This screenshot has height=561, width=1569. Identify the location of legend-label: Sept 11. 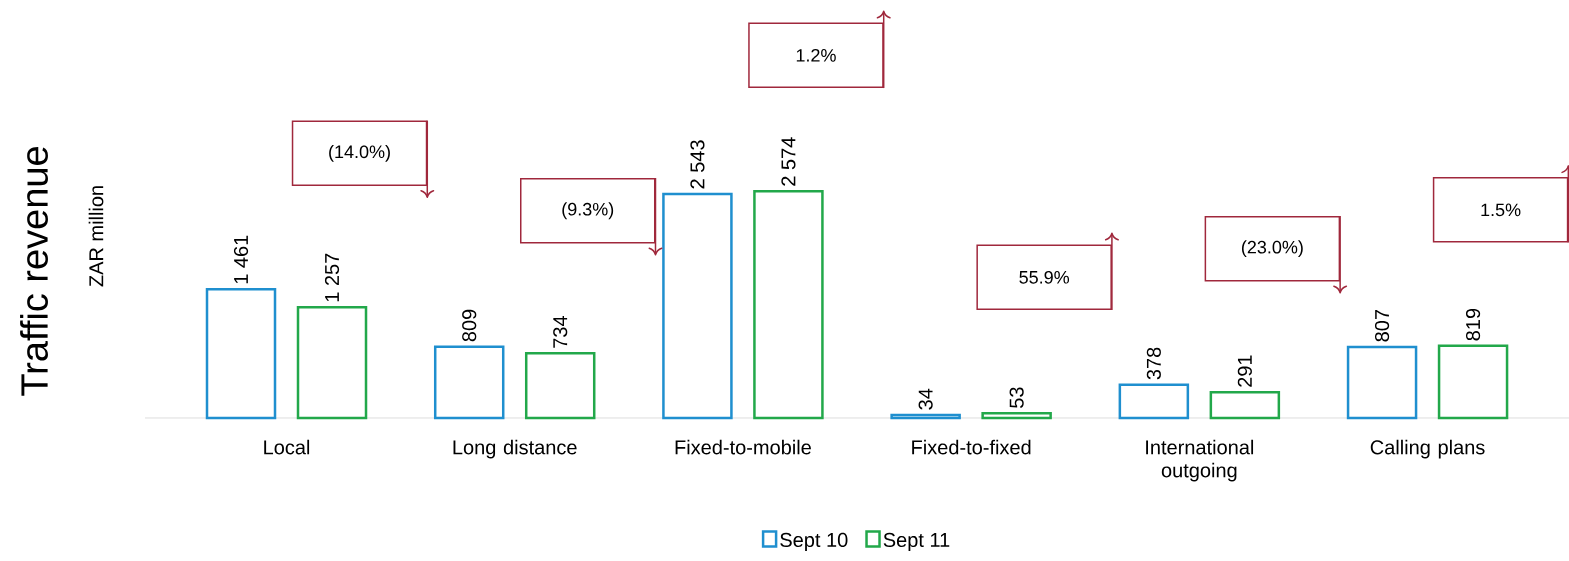
(916, 541).